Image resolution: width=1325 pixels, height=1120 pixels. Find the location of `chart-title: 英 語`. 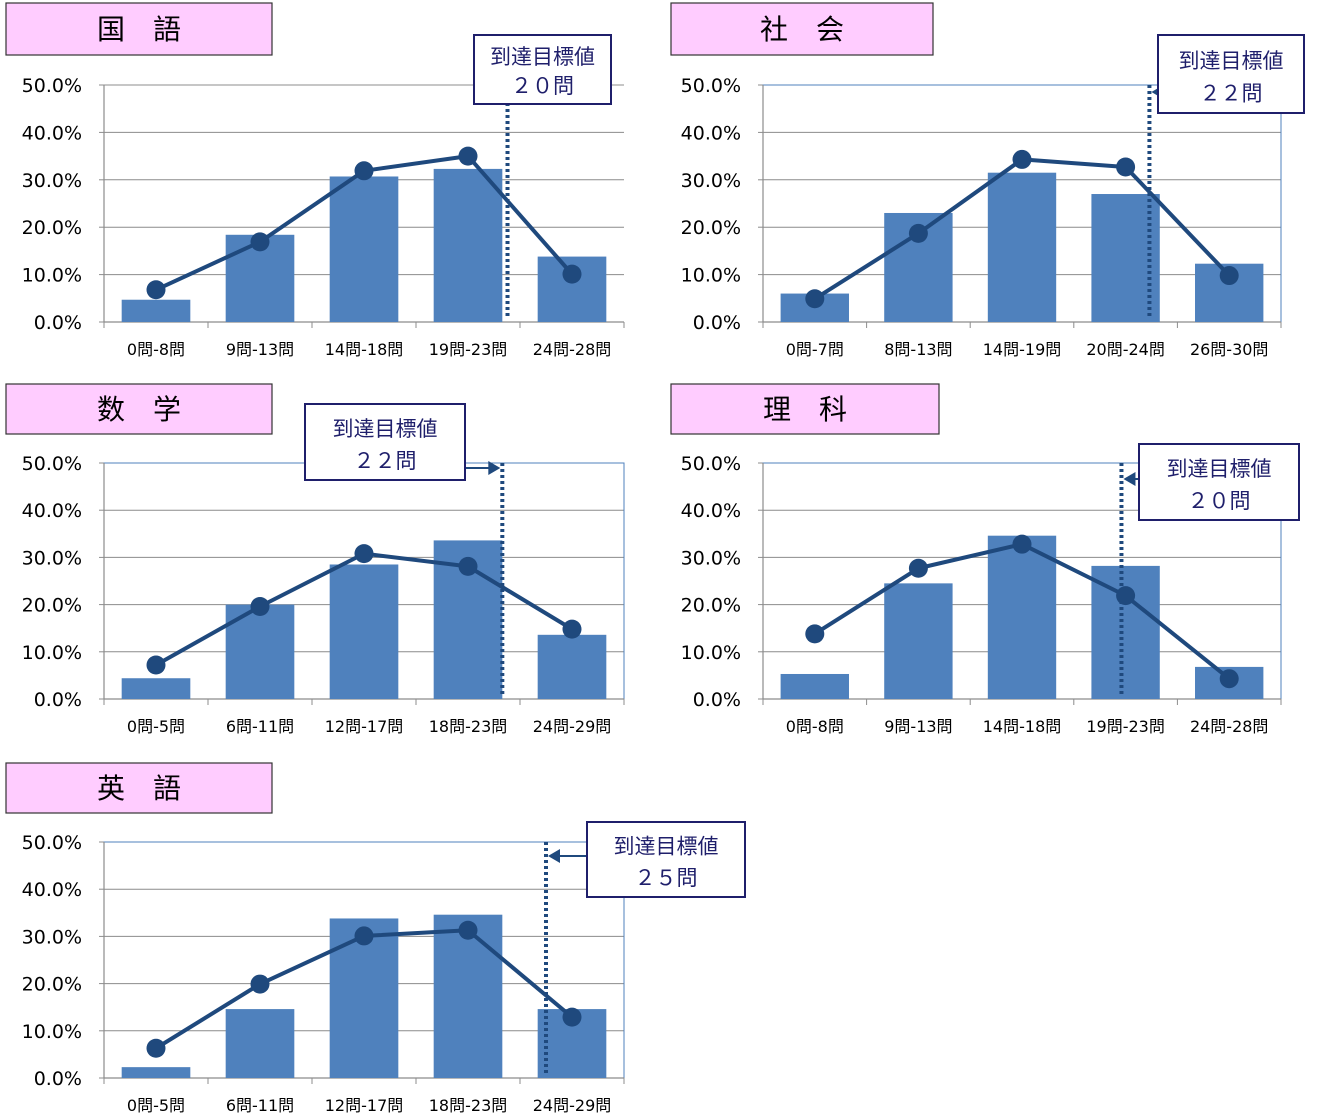

chart-title: 英 語 is located at coordinates (139, 788).